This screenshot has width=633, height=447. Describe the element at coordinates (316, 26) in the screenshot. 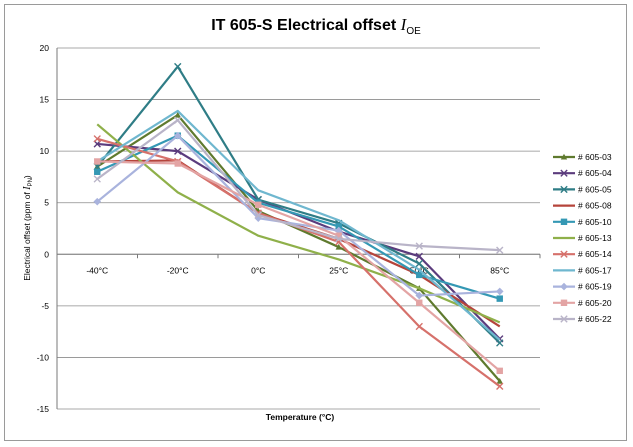

I see `chart-title: IT 605-S Electrical offset IOE` at that location.